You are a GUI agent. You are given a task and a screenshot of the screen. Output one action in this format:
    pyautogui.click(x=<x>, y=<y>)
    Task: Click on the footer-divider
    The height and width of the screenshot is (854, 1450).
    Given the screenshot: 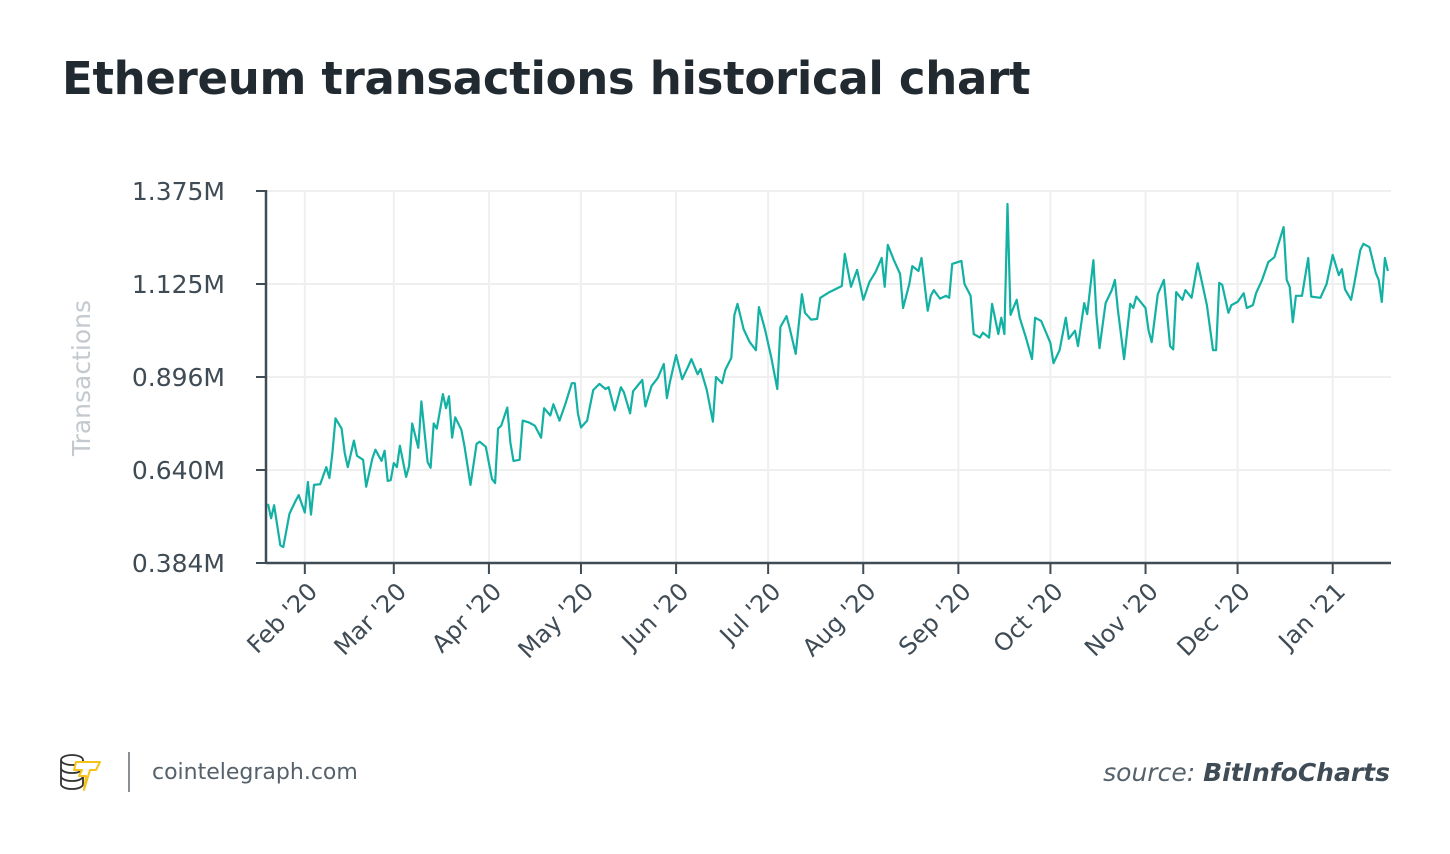 What is the action you would take?
    pyautogui.click(x=129, y=772)
    